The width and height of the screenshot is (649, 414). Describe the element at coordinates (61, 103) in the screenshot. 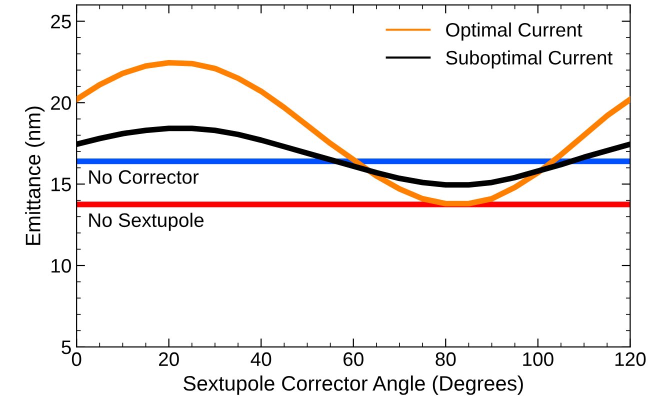

I see `y-tick-label: 20` at that location.